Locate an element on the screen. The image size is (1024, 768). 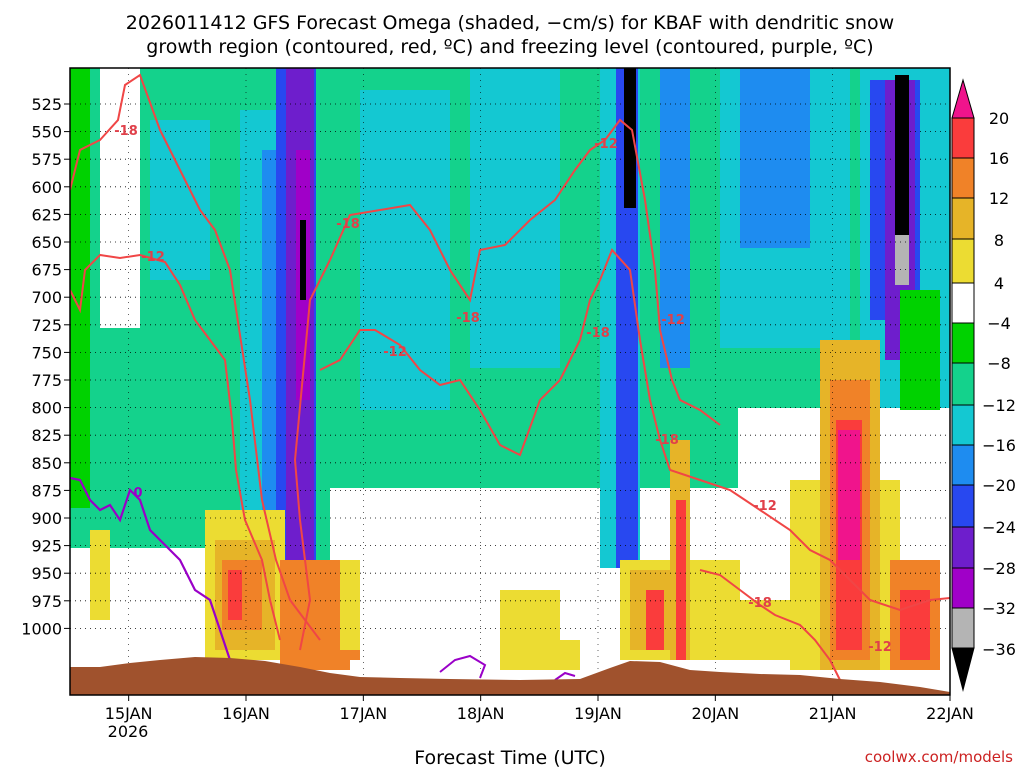
y-tick-label: 825 is located at coordinates (46, 435).